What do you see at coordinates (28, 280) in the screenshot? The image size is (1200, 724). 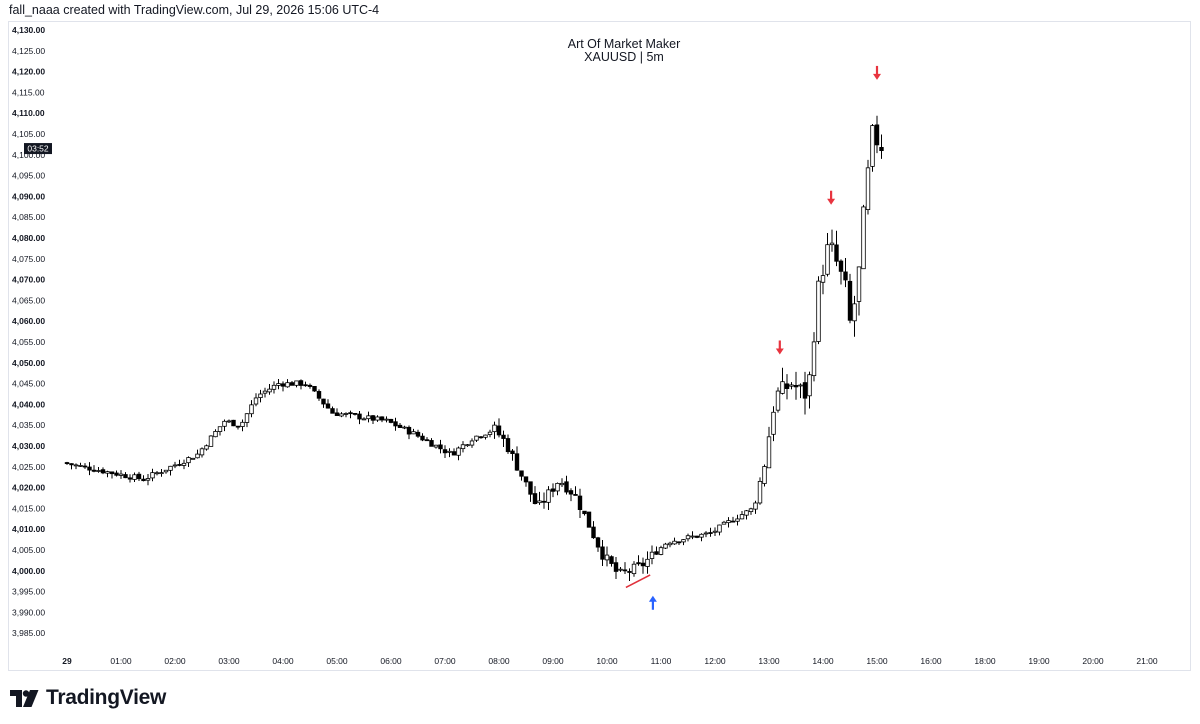 I see `price-tick-label: 4,070.00` at bounding box center [28, 280].